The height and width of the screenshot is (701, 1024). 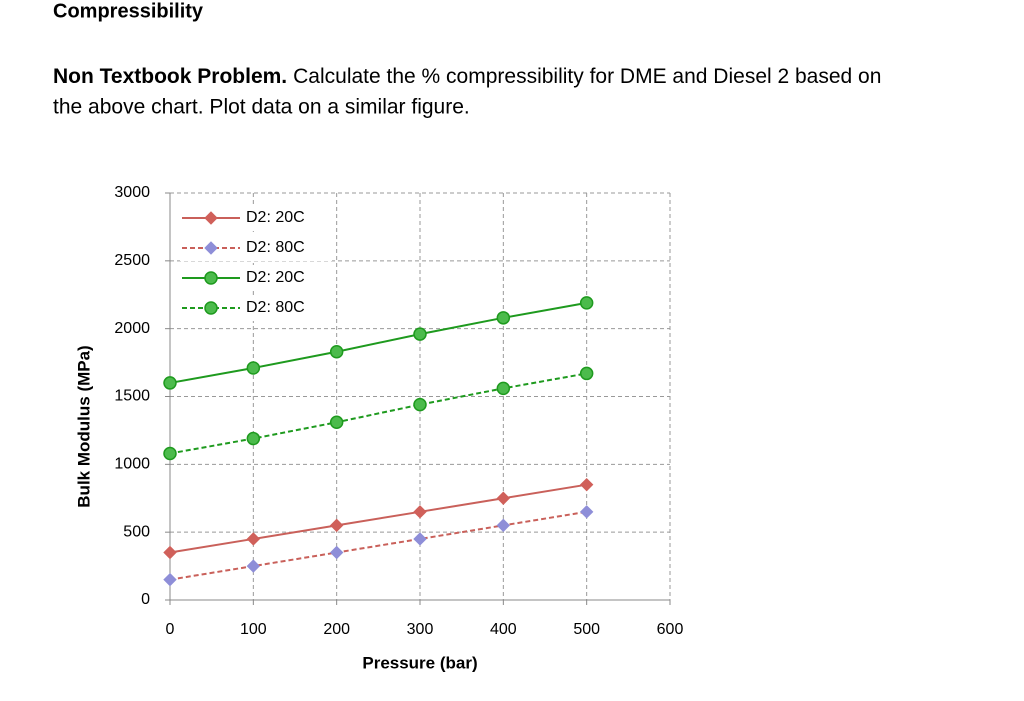 I want to click on y-tick-label: 0, so click(x=145, y=599).